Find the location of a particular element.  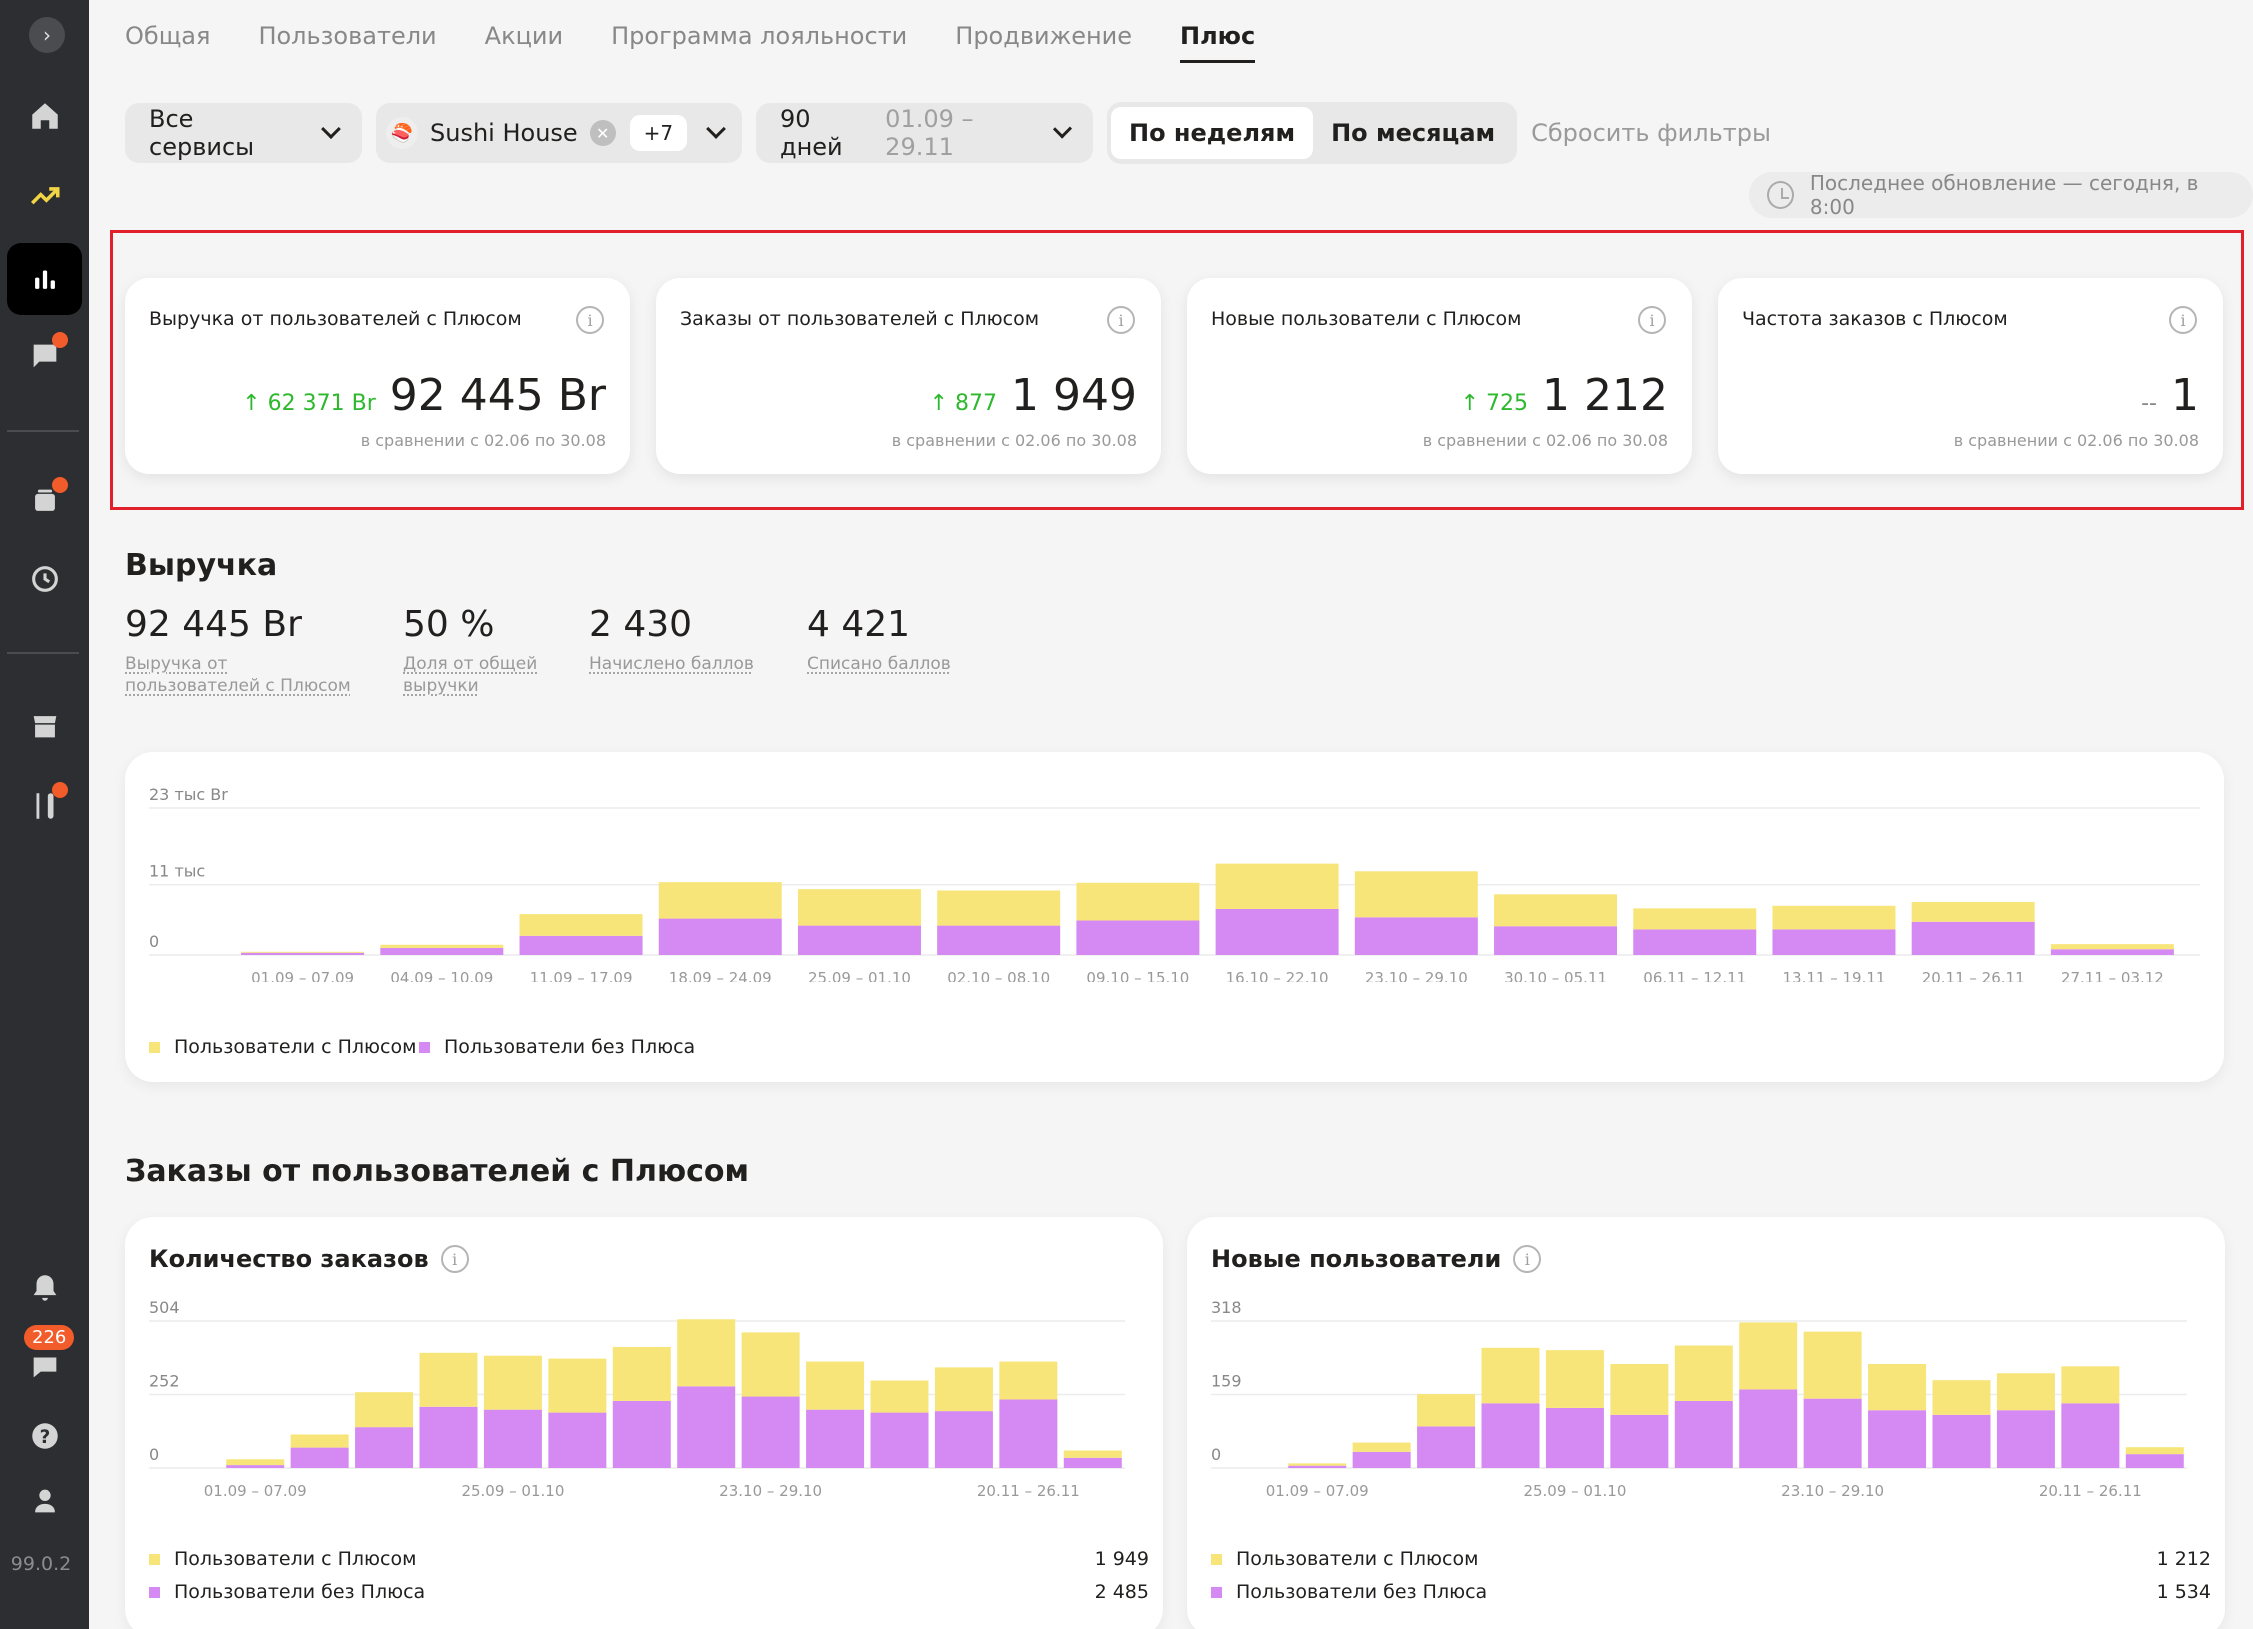

restaurant-select: 🍣 Sushi House ✕ +7 is located at coordinates (559, 133).